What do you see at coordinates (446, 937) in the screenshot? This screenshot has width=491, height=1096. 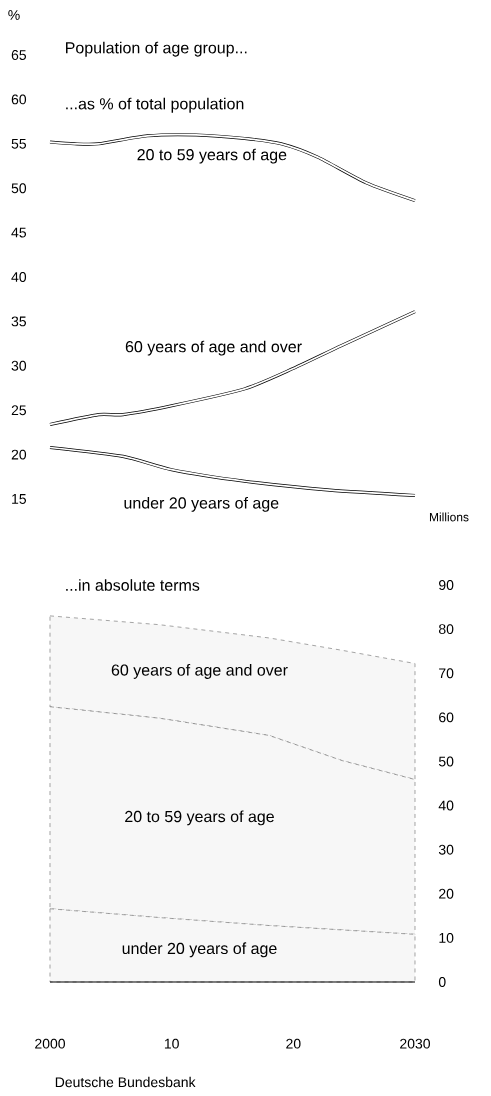 I see `y-tick-label: 10` at bounding box center [446, 937].